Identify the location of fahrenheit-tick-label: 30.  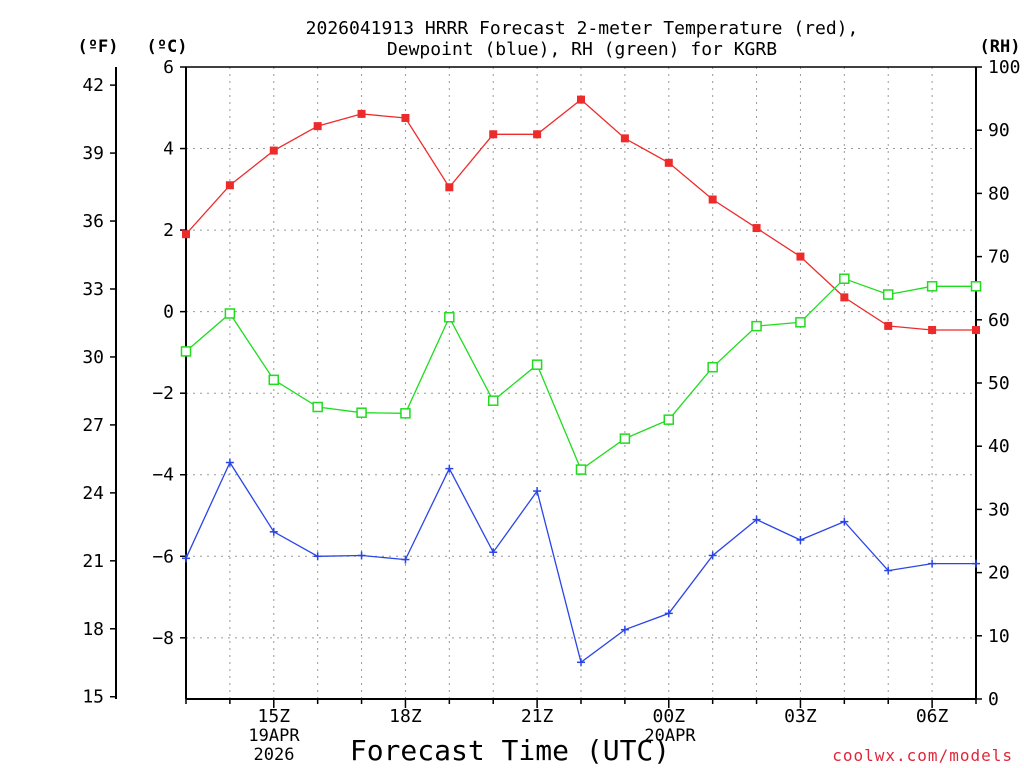
(93, 357).